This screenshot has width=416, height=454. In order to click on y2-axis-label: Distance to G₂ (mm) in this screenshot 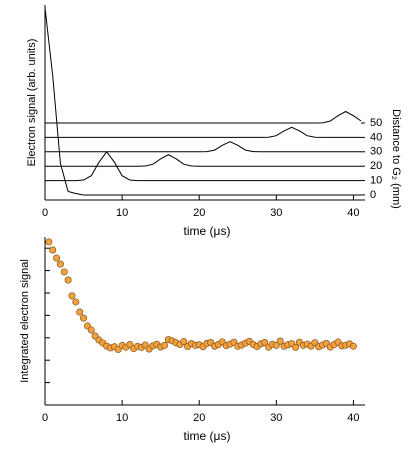, I will do `click(396, 159)`.